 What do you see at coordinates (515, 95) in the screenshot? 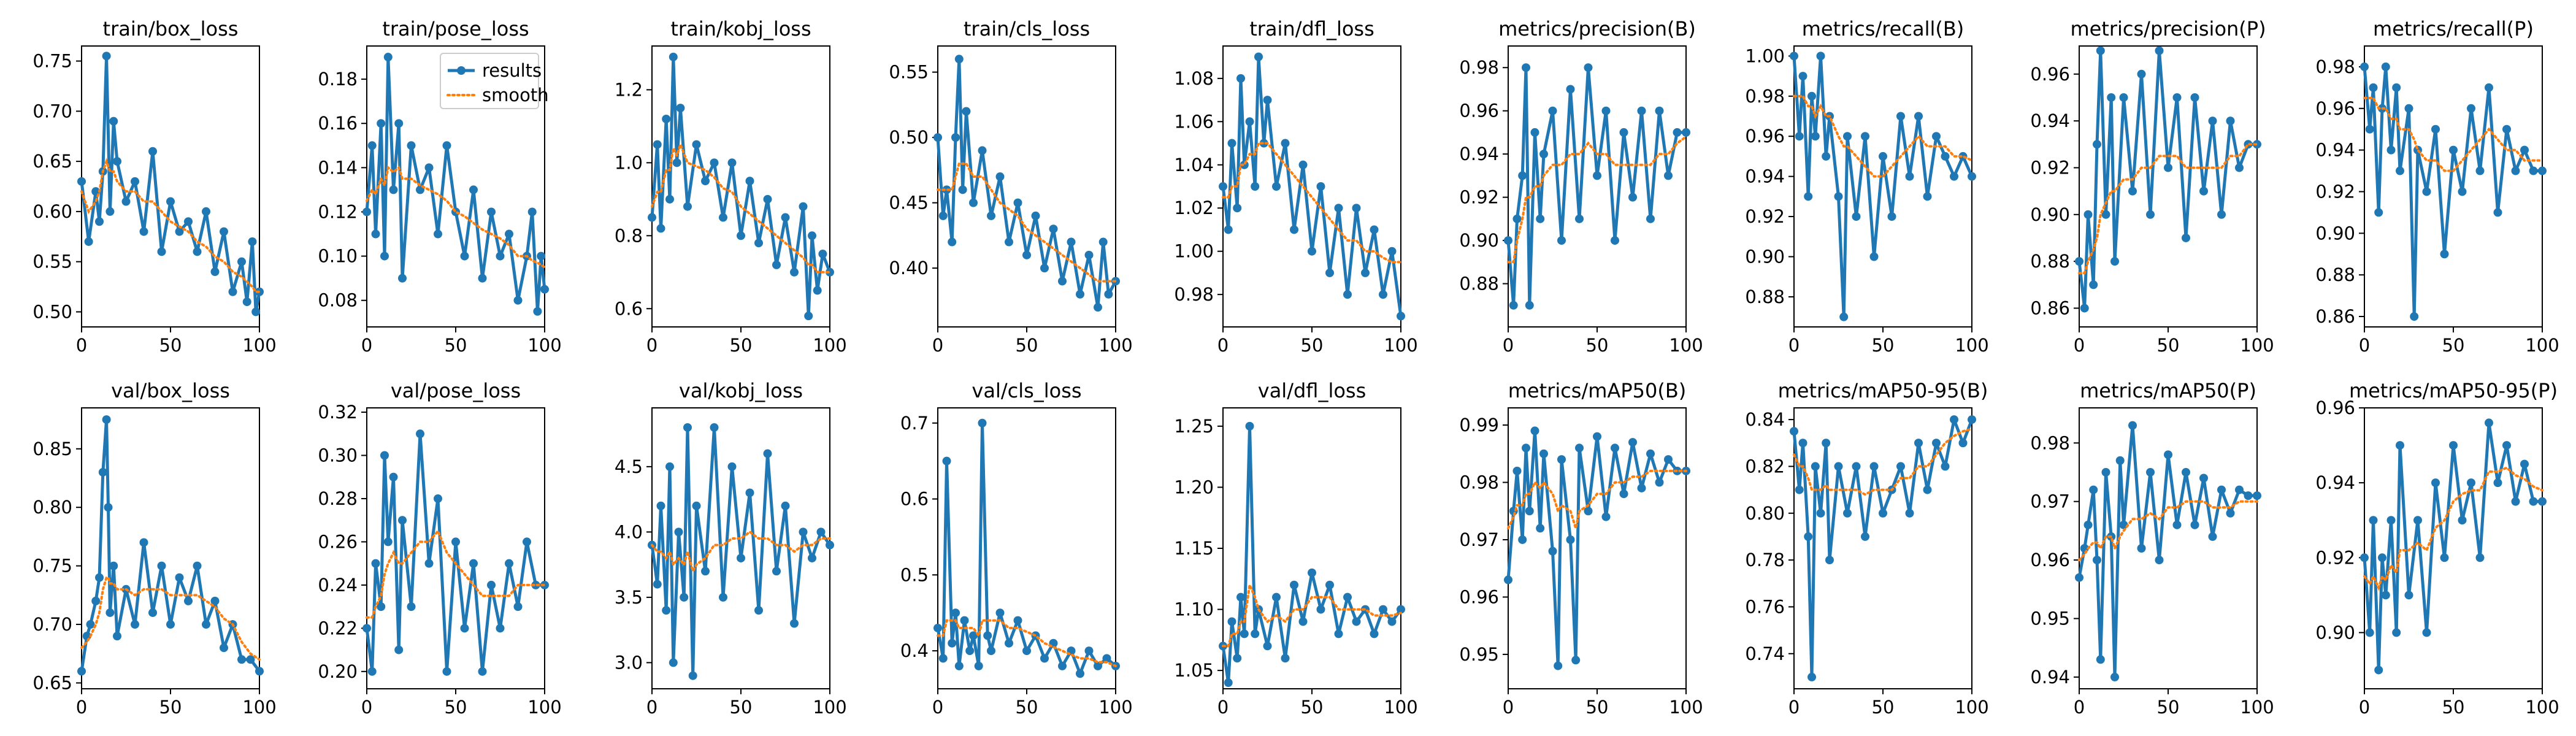
I see `legend-label-smooth: smooth` at bounding box center [515, 95].